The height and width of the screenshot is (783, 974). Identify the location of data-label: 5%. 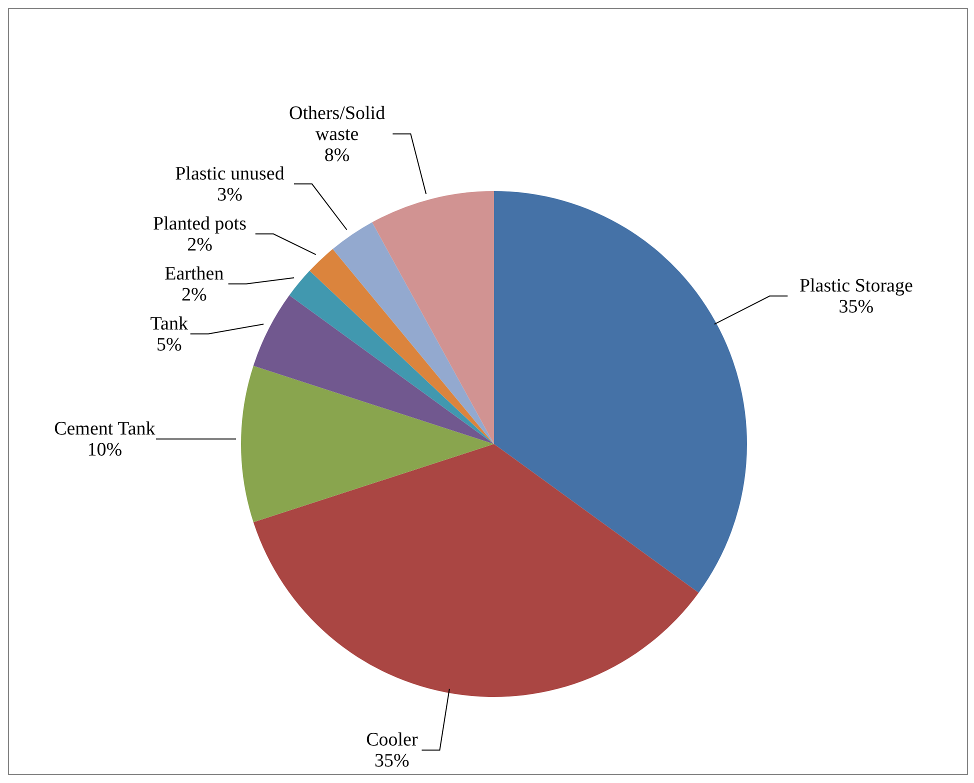
(169, 345).